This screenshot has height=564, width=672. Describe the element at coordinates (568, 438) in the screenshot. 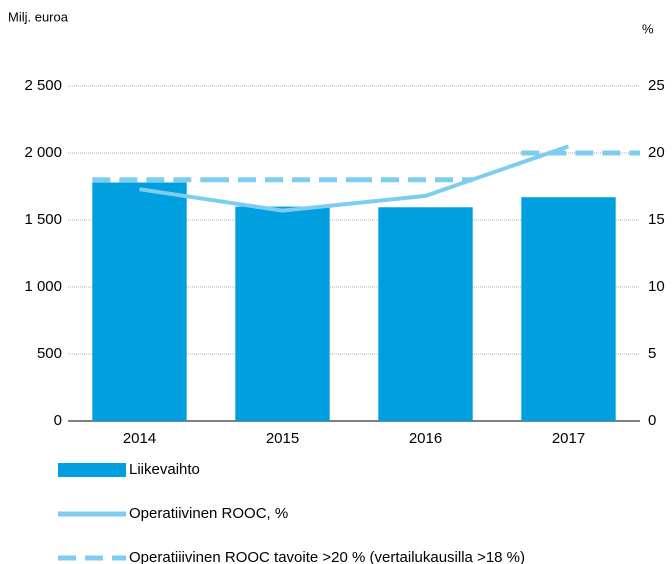

I see `x-tick-label: 2017` at that location.